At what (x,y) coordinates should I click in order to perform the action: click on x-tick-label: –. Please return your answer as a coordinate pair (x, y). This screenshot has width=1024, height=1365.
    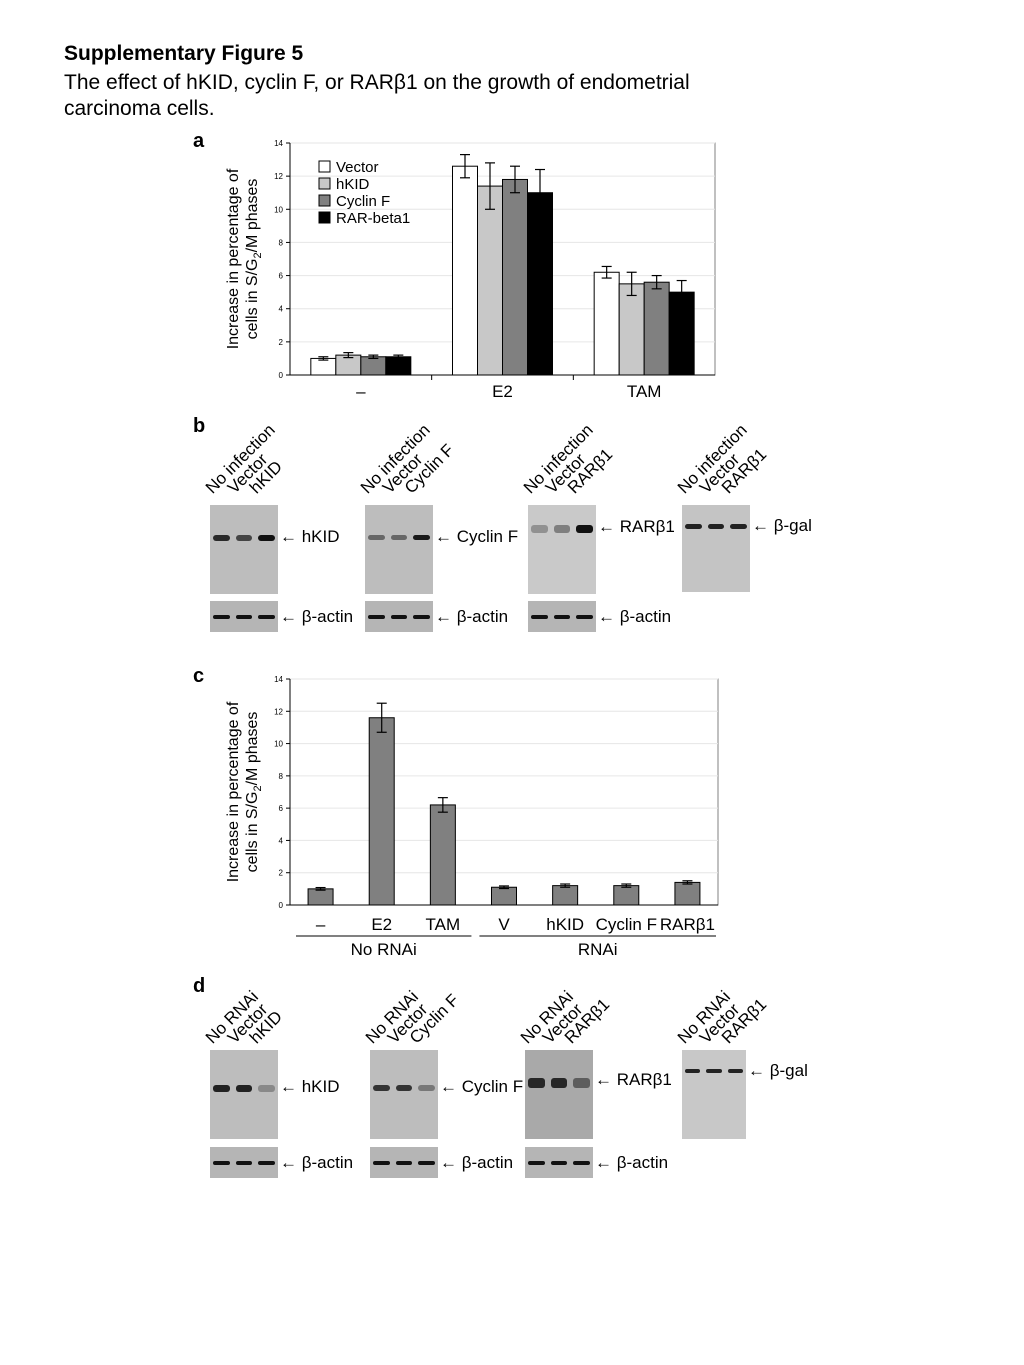
    Looking at the image, I should click on (321, 924).